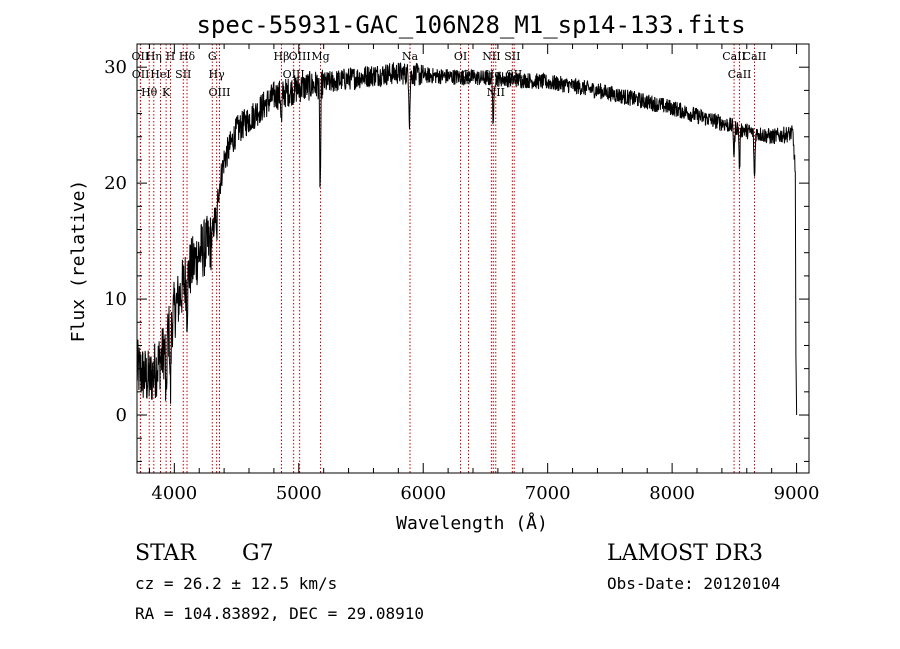  Describe the element at coordinates (548, 493) in the screenshot. I see `x-tick-label: 7000` at that location.